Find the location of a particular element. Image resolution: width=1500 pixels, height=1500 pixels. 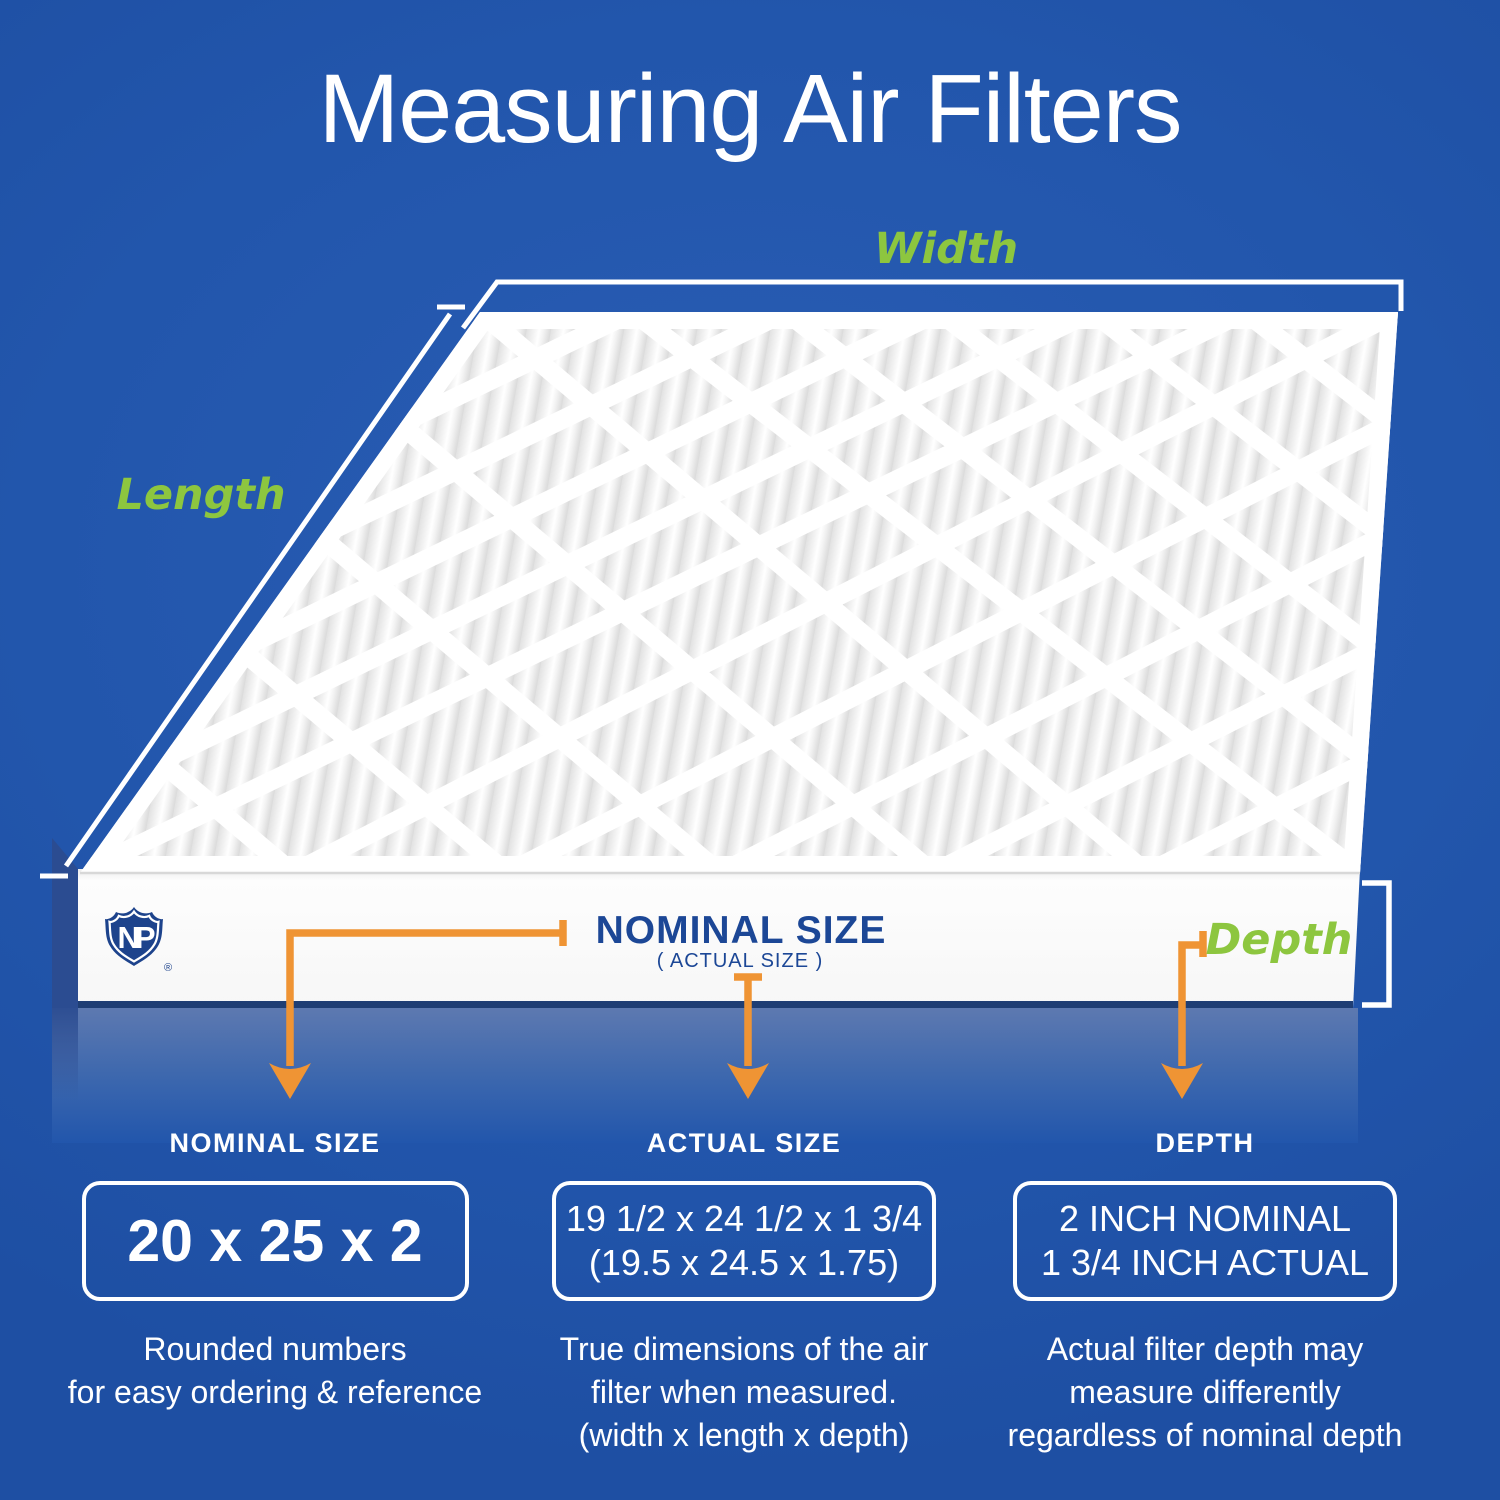

actual-pointer-line is located at coordinates (748, 1019).